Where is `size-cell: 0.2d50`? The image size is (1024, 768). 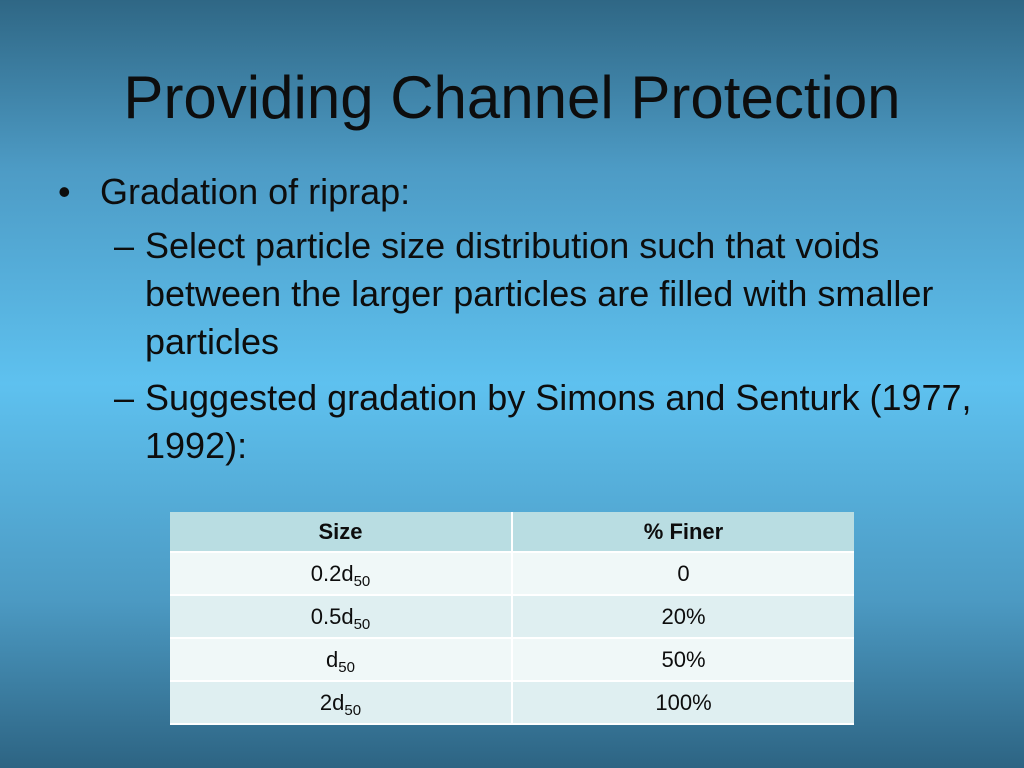
size-cell: 0.2d50 is located at coordinates (341, 574).